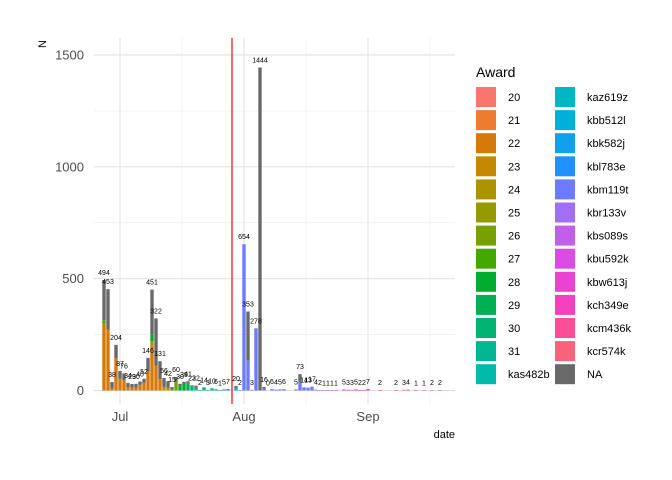 The image size is (672, 480). I want to click on bar-label: 7, so click(368, 382).